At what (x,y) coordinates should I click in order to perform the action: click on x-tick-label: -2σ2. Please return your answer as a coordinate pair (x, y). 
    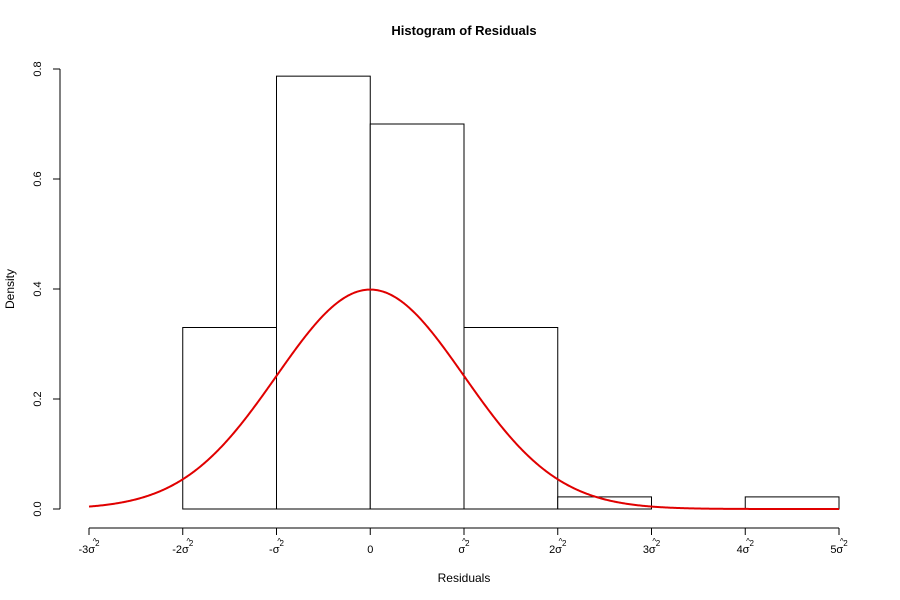
    Looking at the image, I should click on (183, 547).